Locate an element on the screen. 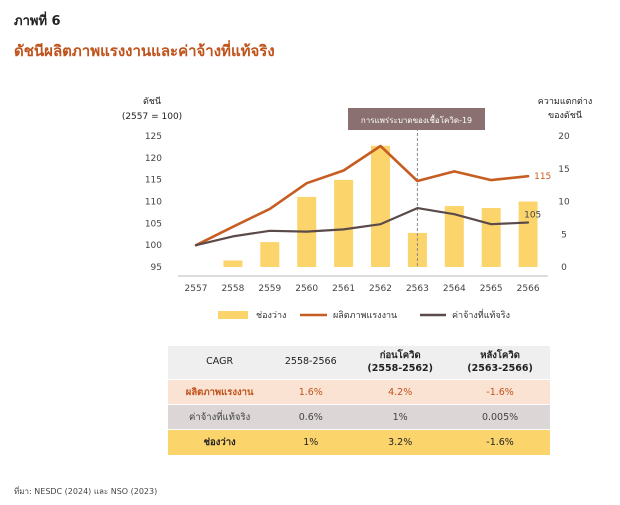 The image size is (620, 505). table-cell: 1.6% is located at coordinates (311, 392).